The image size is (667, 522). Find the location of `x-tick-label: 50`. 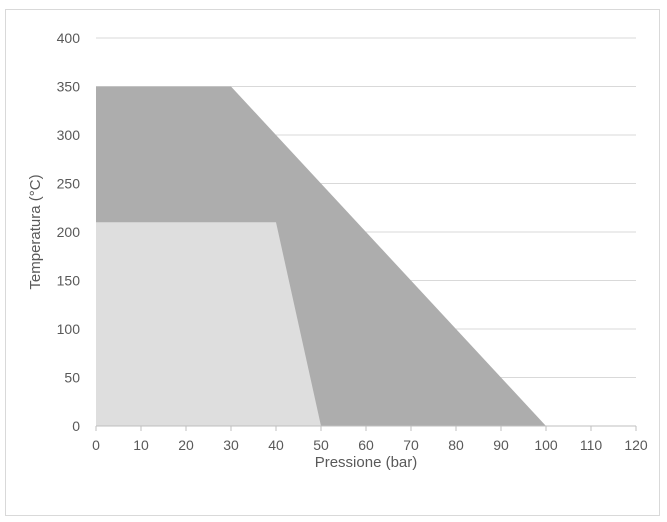

x-tick-label: 50 is located at coordinates (321, 445).